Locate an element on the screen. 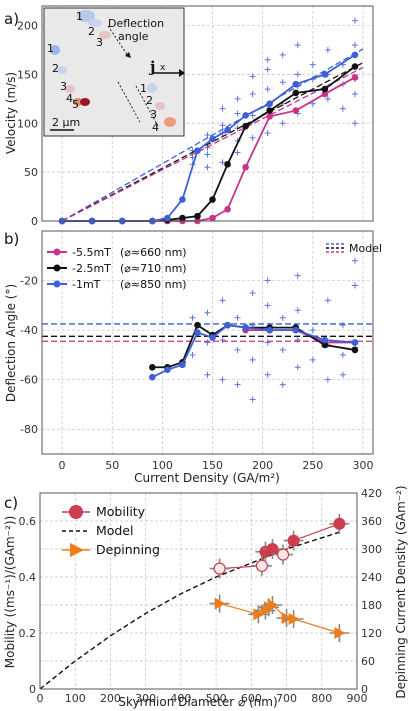 Image resolution: width=415 pixels, height=711 pixels. panel-c-depinning-point is located at coordinates (220, 603).